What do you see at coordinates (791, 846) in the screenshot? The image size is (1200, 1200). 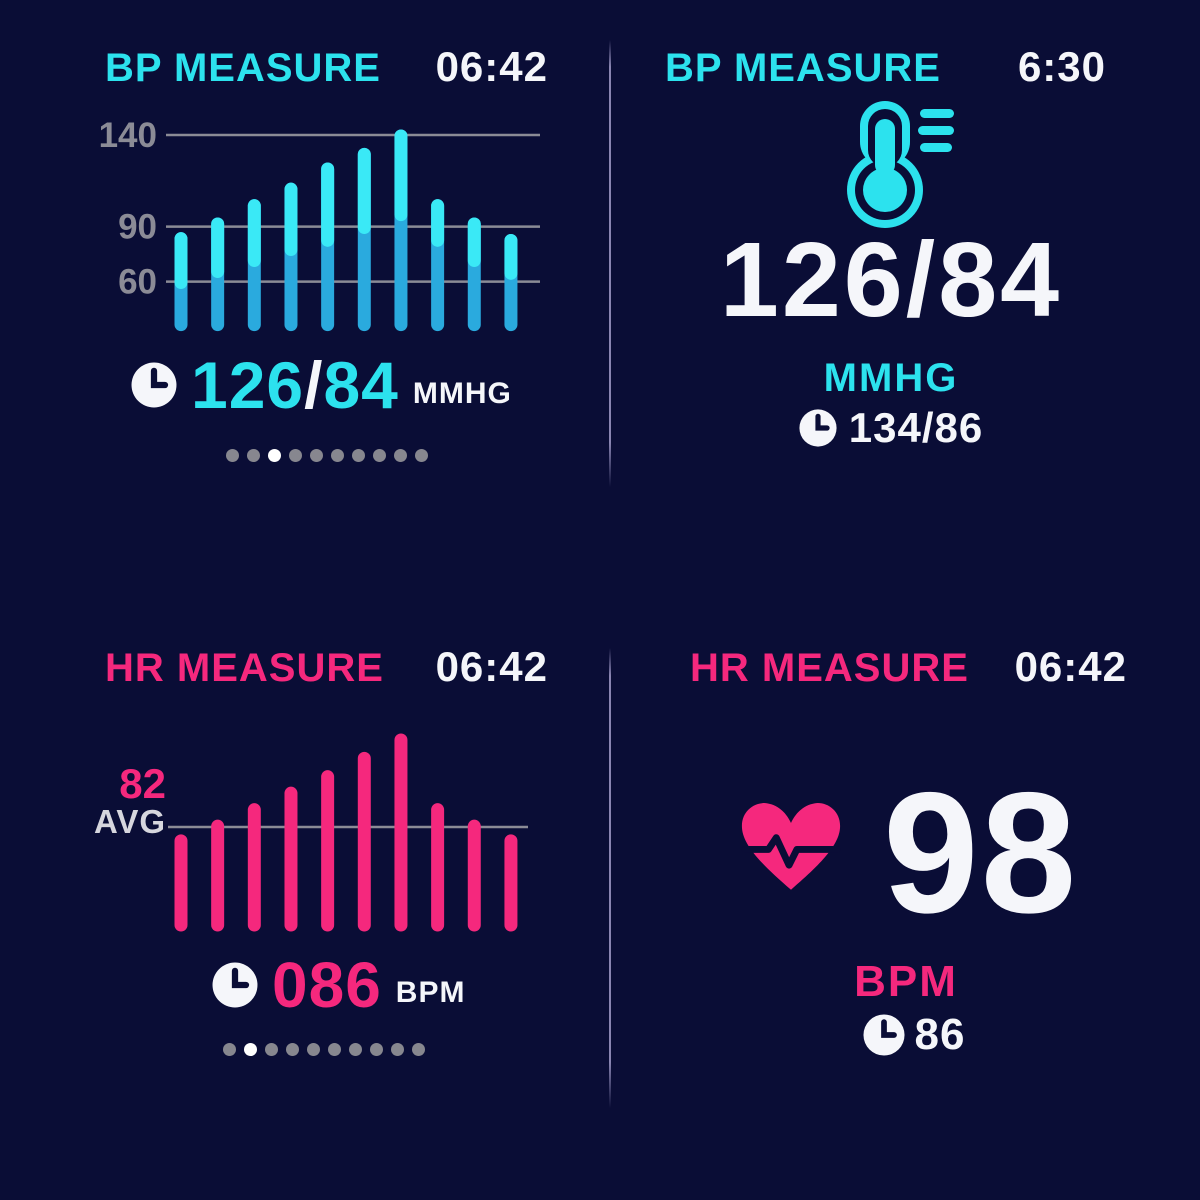 I see `heart-pulse-icon` at bounding box center [791, 846].